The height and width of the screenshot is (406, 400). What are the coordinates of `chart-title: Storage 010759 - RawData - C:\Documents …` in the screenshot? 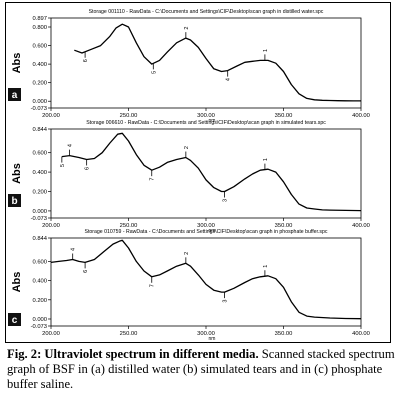 It's located at (206, 232).